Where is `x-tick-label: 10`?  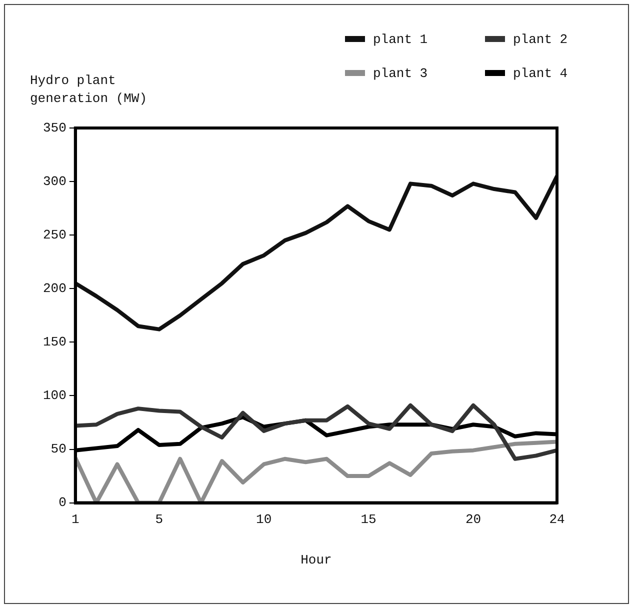 x-tick-label: 10 is located at coordinates (264, 520).